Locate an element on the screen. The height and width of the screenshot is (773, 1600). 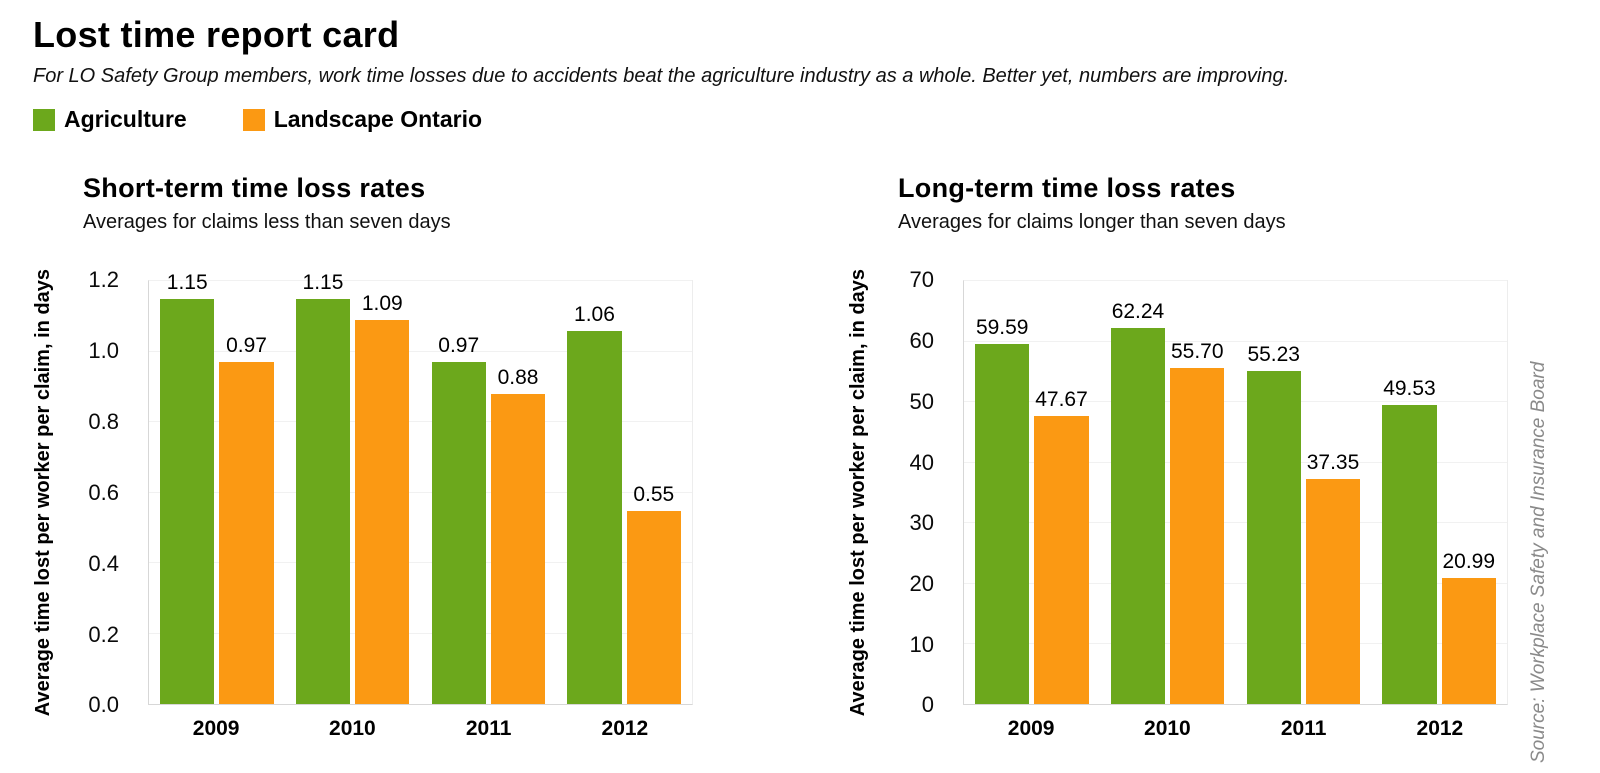
legend-label-landscape-ontario: Landscape Ontario is located at coordinates (378, 119).